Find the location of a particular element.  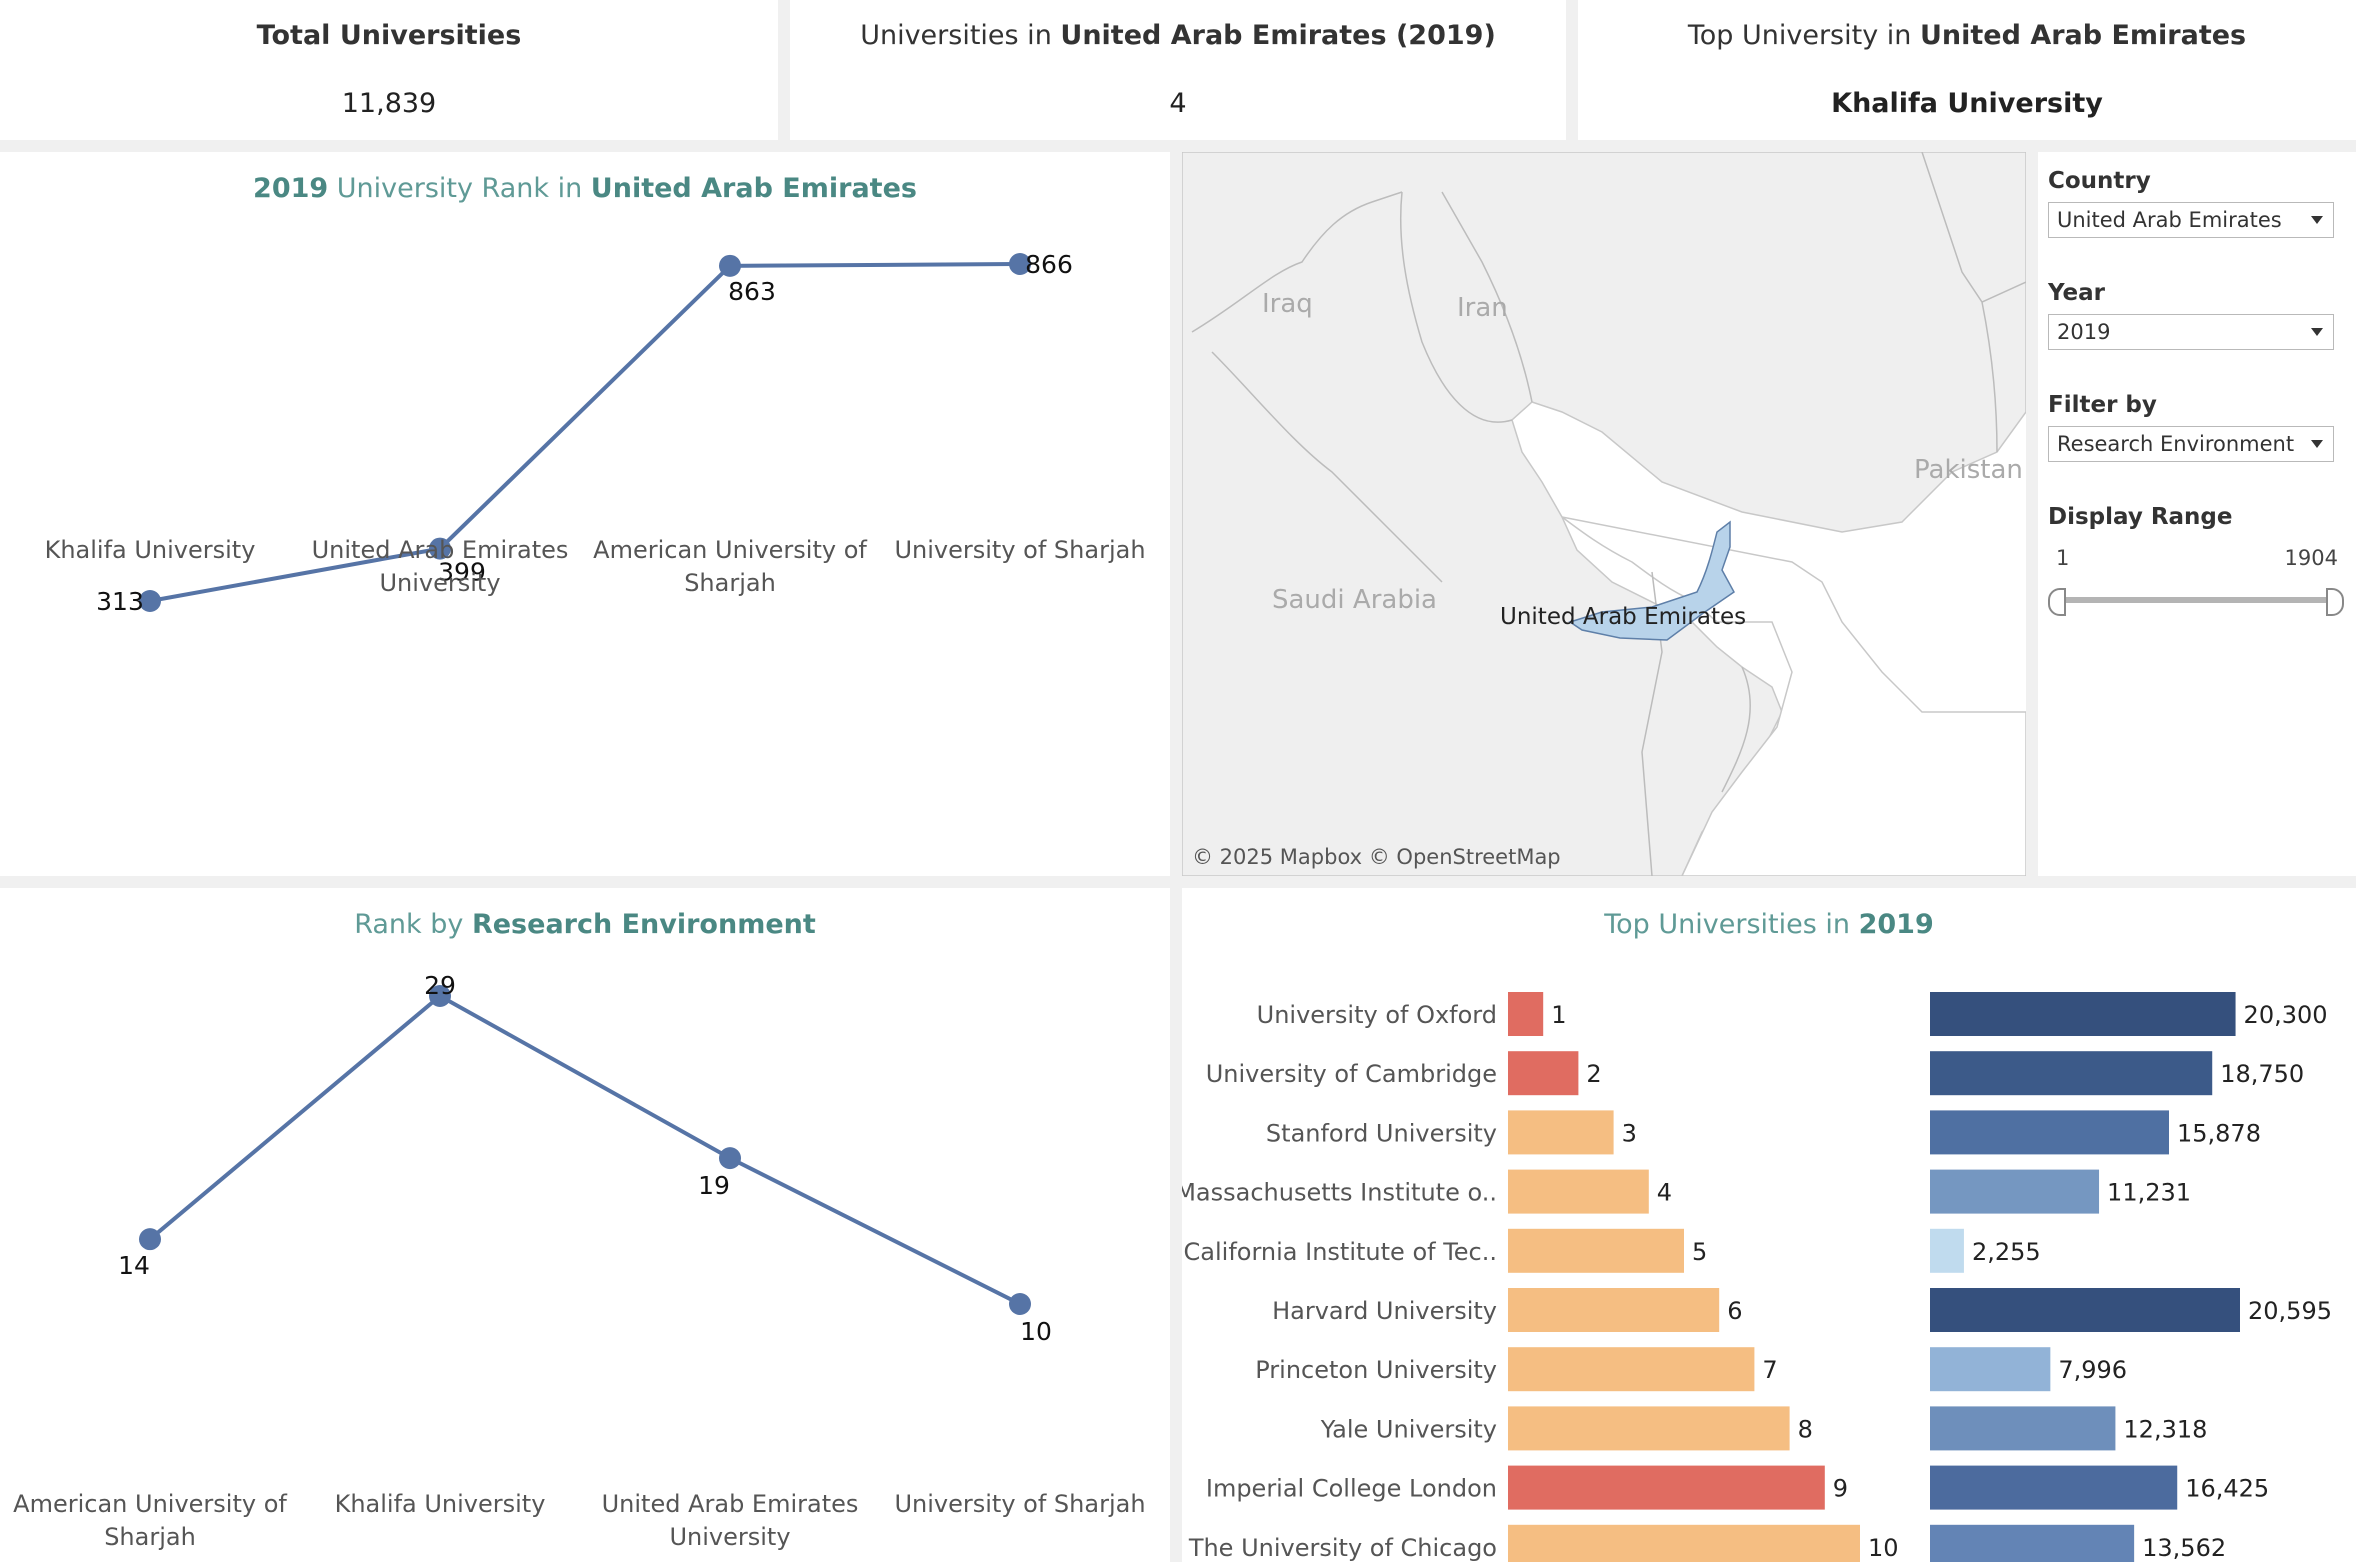

uae-highlight is located at coordinates (1651, 580).